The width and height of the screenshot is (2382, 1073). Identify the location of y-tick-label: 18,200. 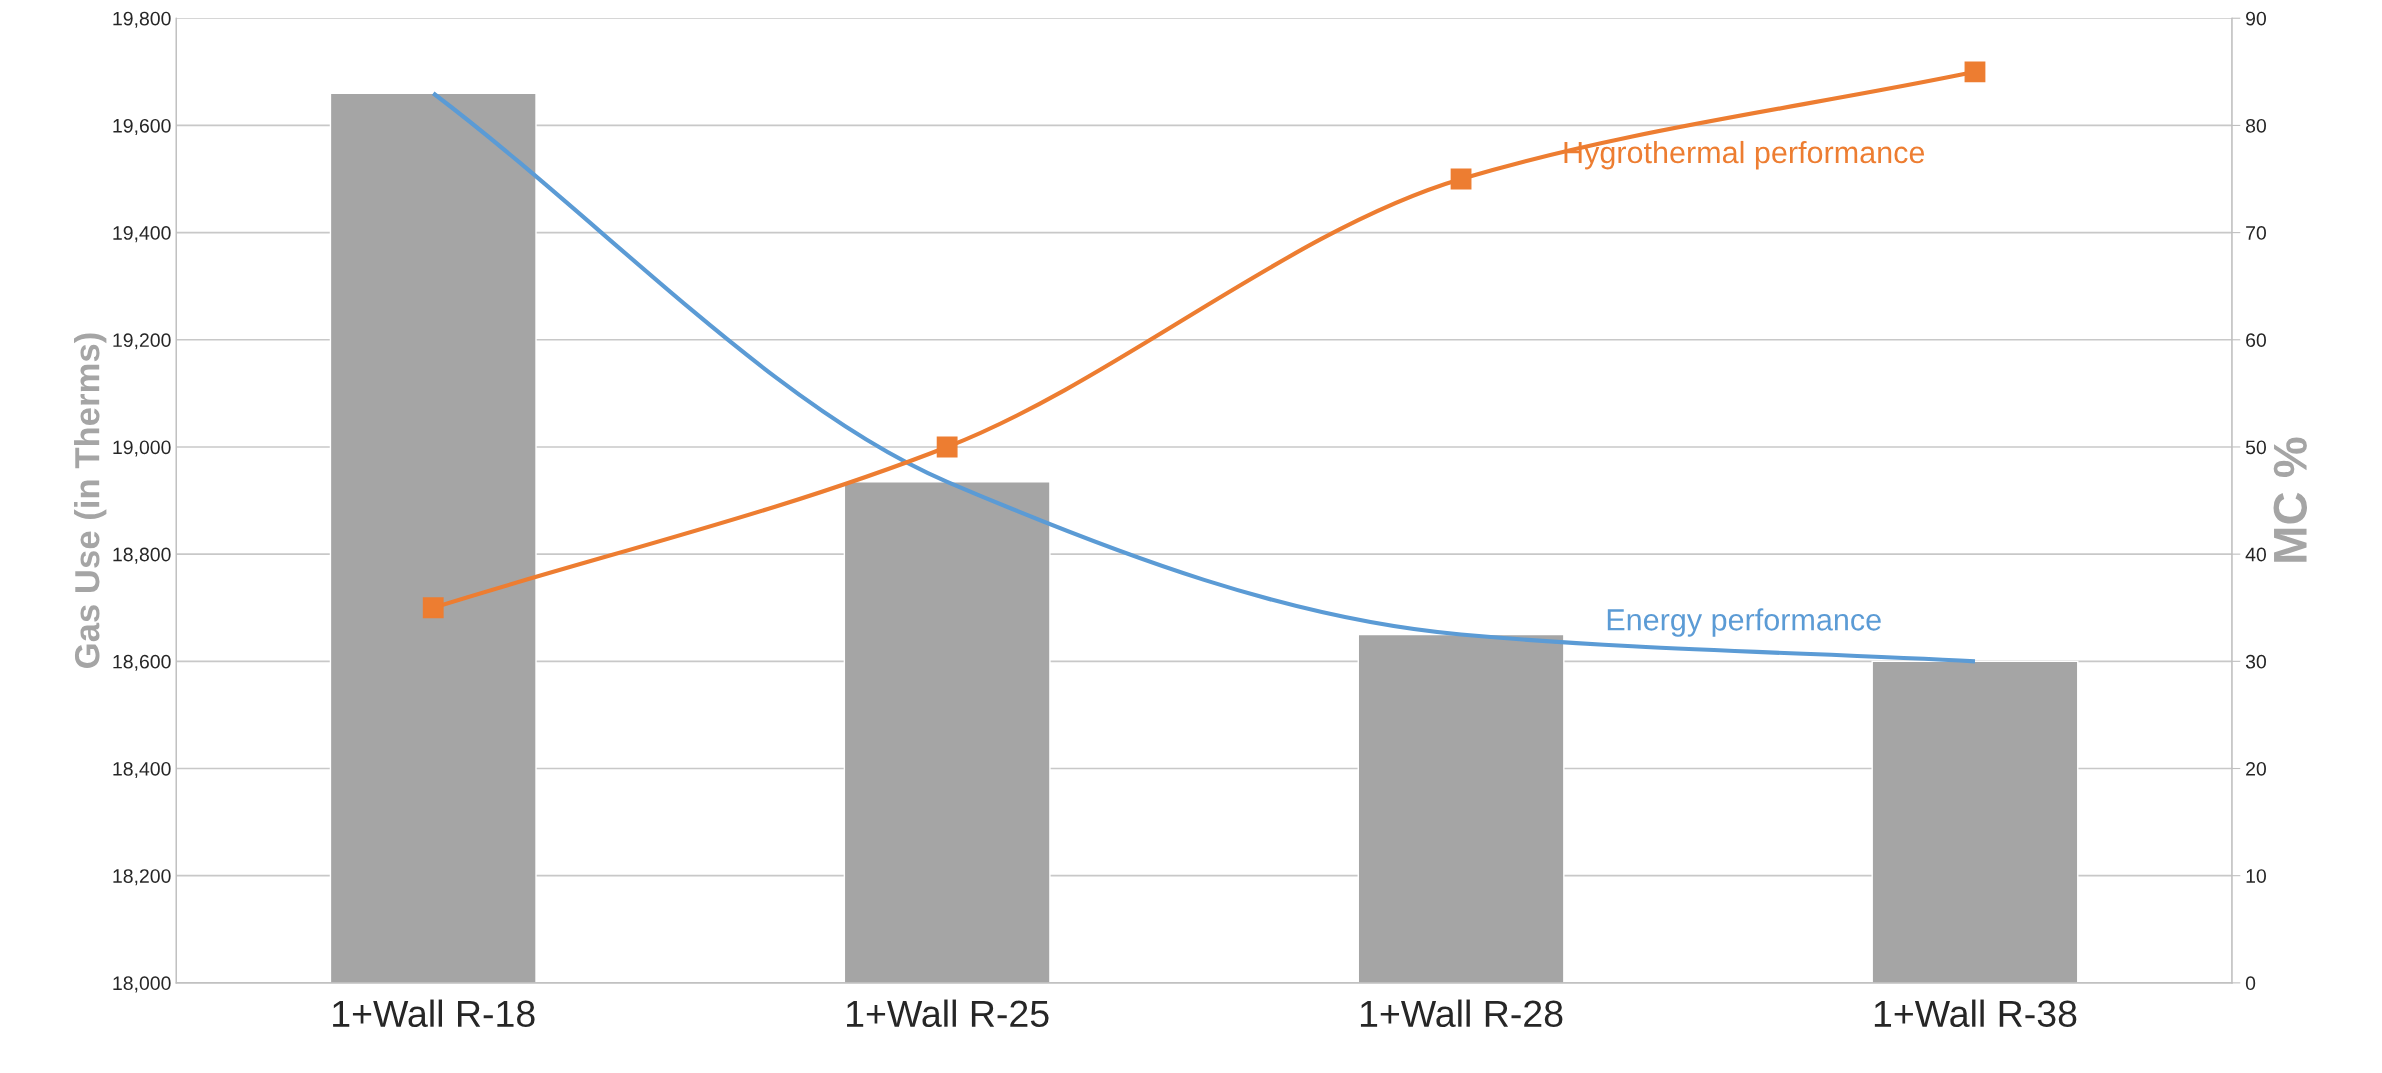
(142, 877).